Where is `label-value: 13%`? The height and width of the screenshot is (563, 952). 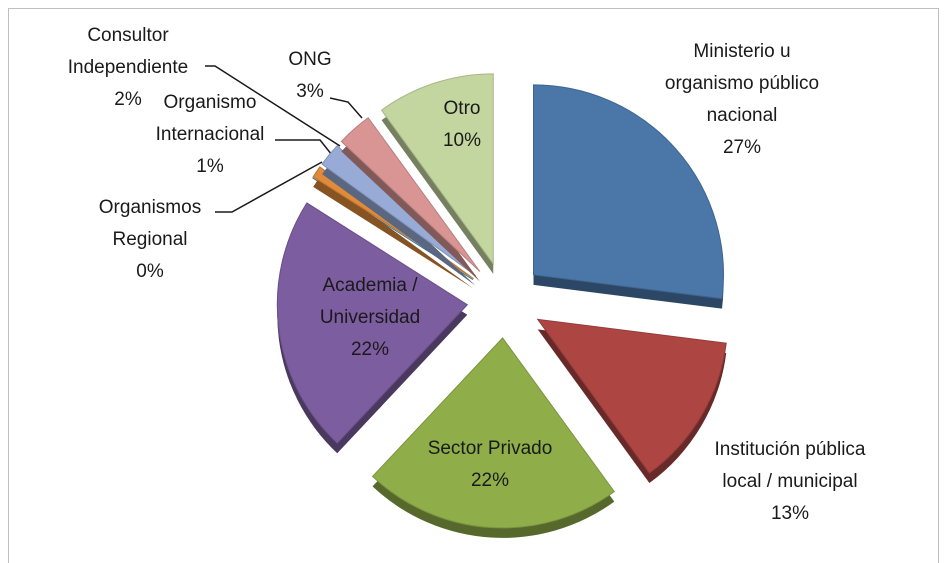 label-value: 13% is located at coordinates (790, 513).